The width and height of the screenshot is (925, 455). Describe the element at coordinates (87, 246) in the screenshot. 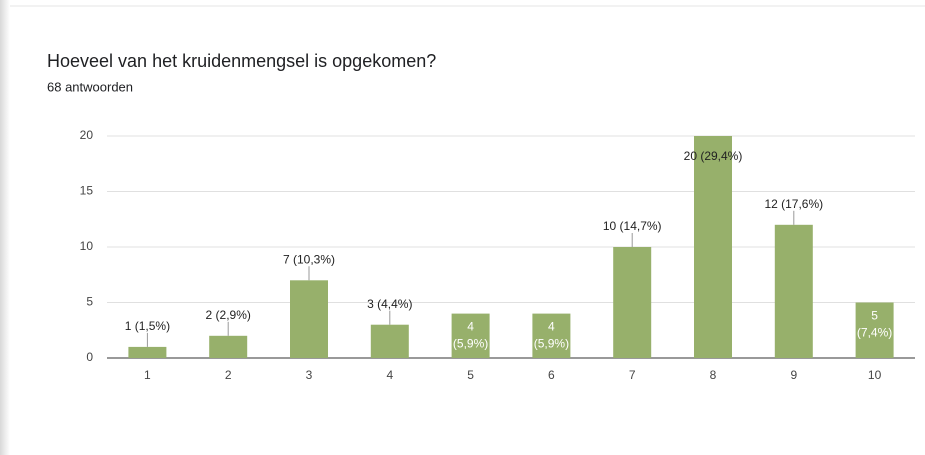

I see `y-tick-label: 10` at that location.